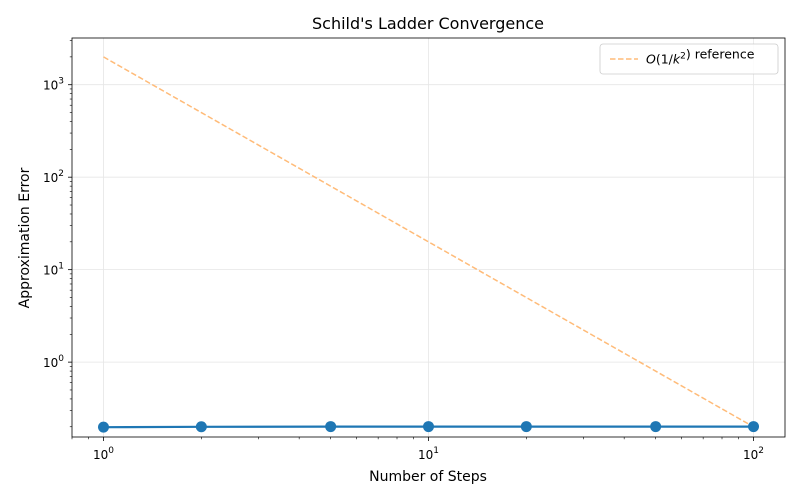 The image size is (800, 500). Describe the element at coordinates (53, 270) in the screenshot. I see `y-tick-label: 10¹` at that location.